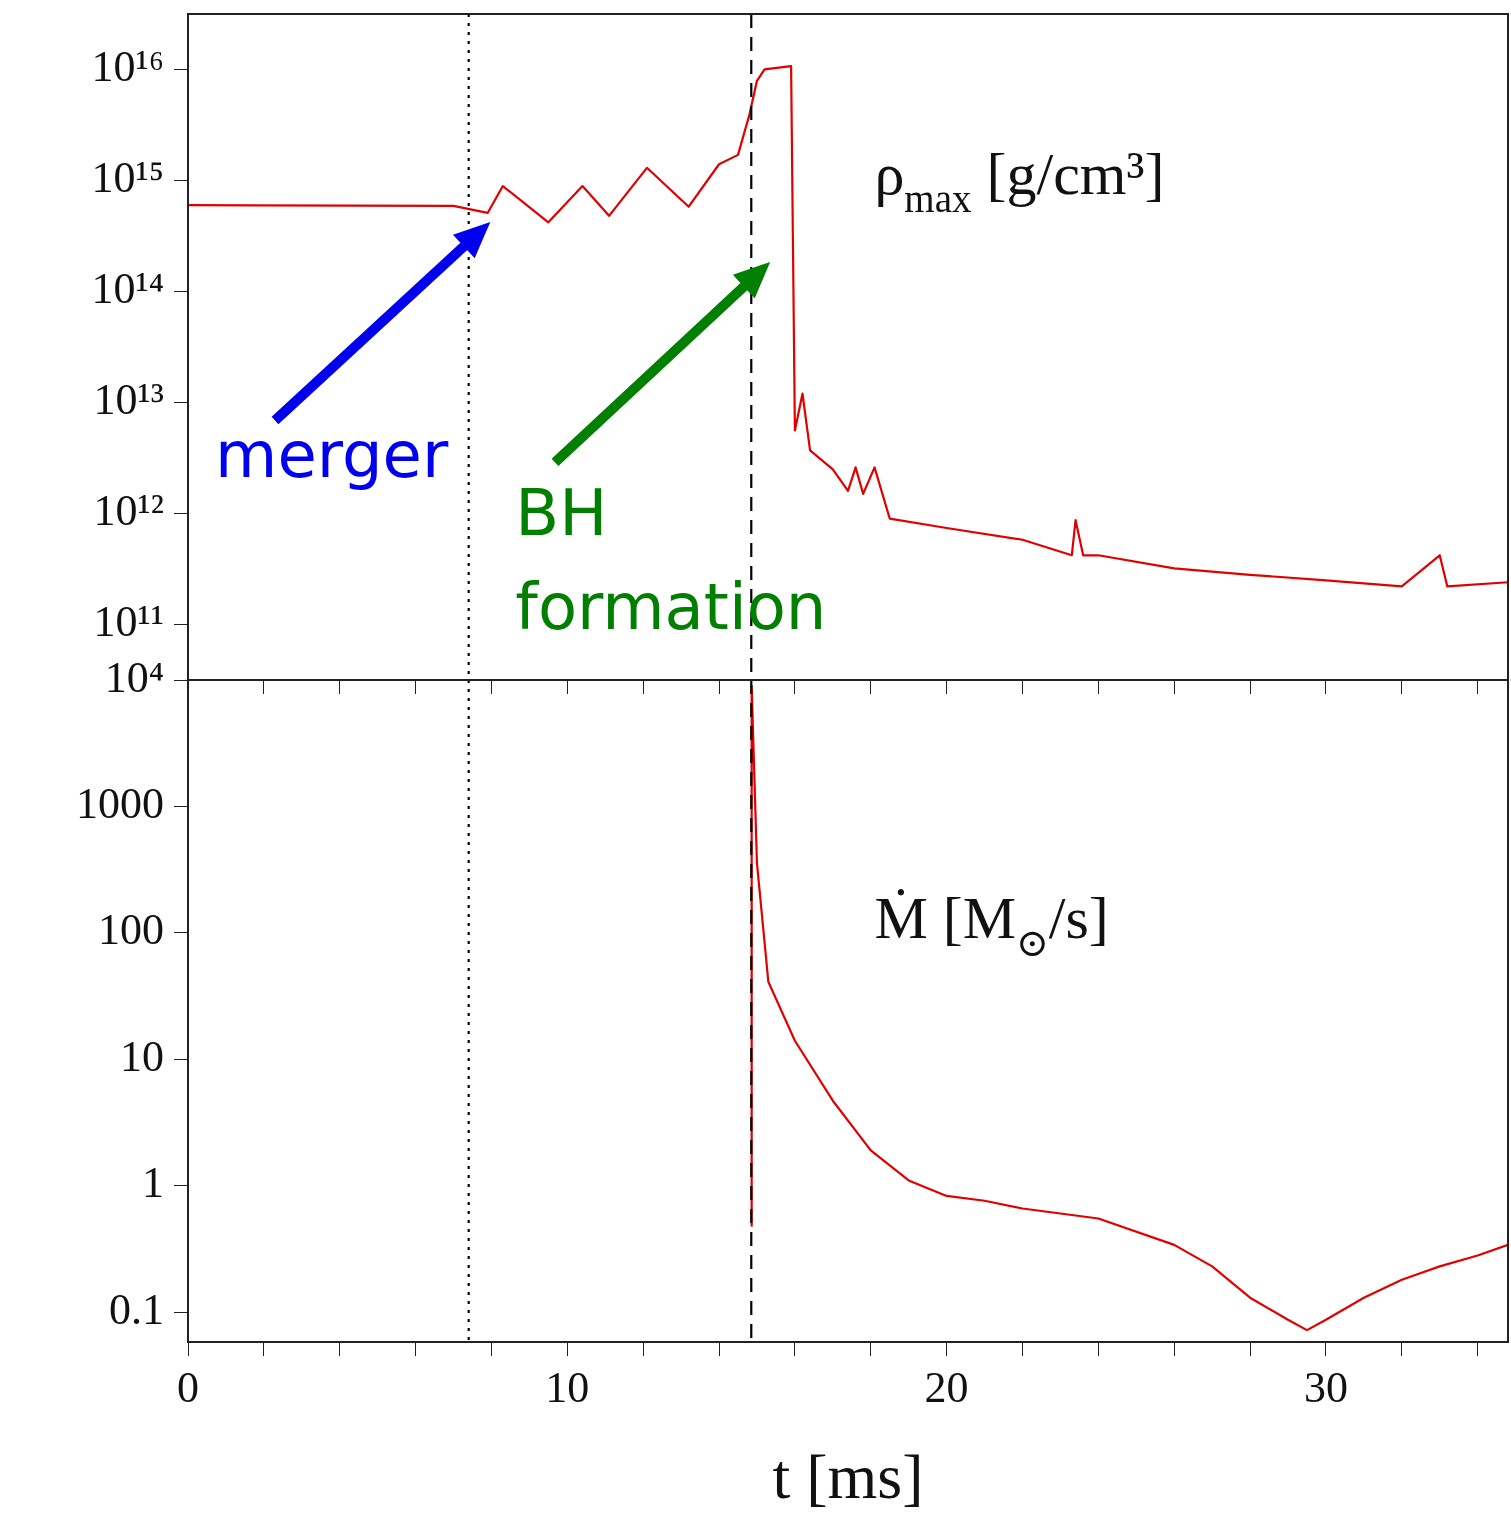 This screenshot has width=1511, height=1524. I want to click on x-tick-label: 20, so click(946, 1387).